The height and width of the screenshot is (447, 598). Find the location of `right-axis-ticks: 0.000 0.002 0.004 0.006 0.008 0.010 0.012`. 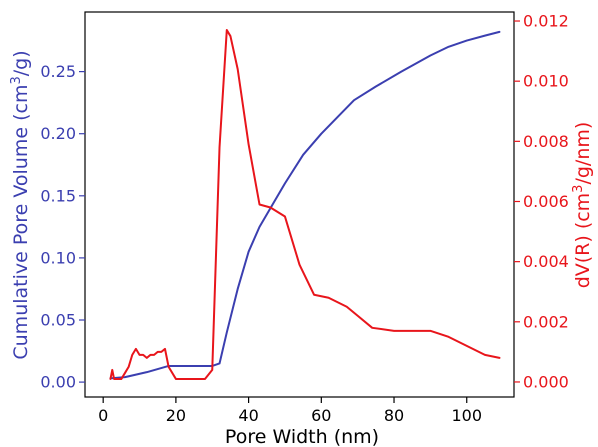

right-axis-ticks: 0.000 0.002 0.004 0.006 0.008 0.010 0.012 is located at coordinates (541, 201).